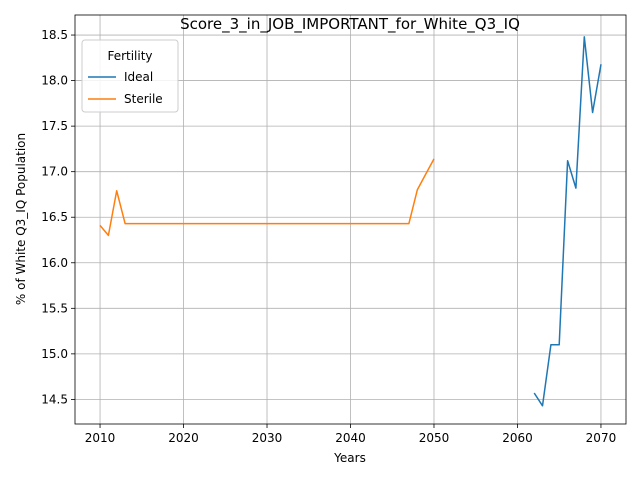  What do you see at coordinates (350, 24) in the screenshot?
I see `chart-title: Score_3_in_JOB_IMPORTANT_for_White_Q3_IQ` at bounding box center [350, 24].